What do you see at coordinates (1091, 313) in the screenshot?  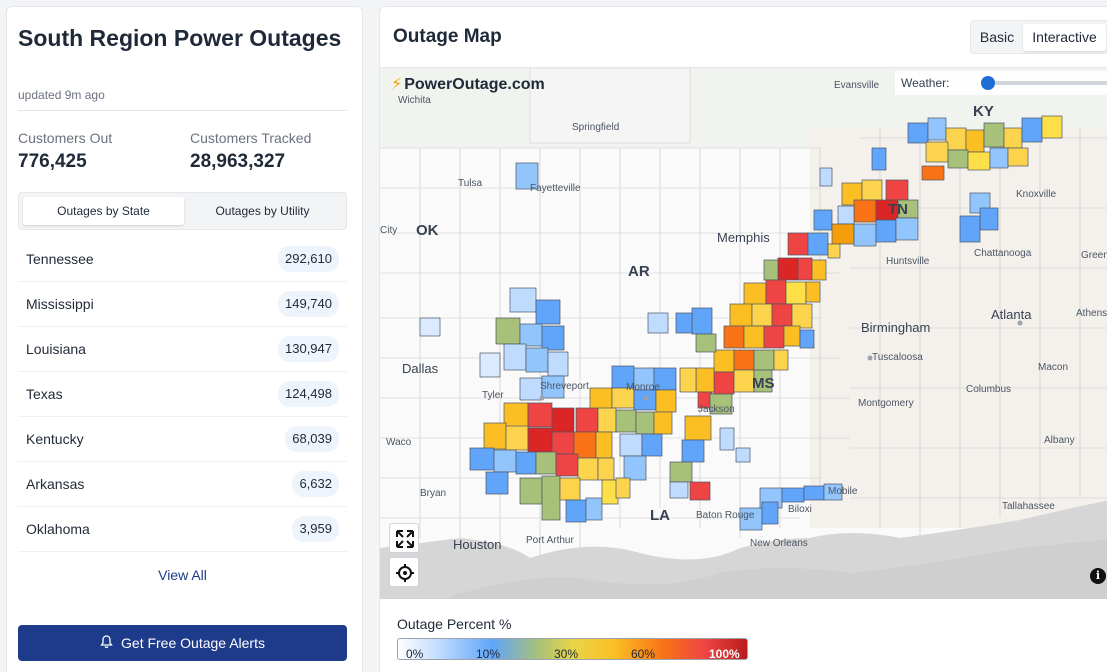 I see `city-label: Athens` at bounding box center [1091, 313].